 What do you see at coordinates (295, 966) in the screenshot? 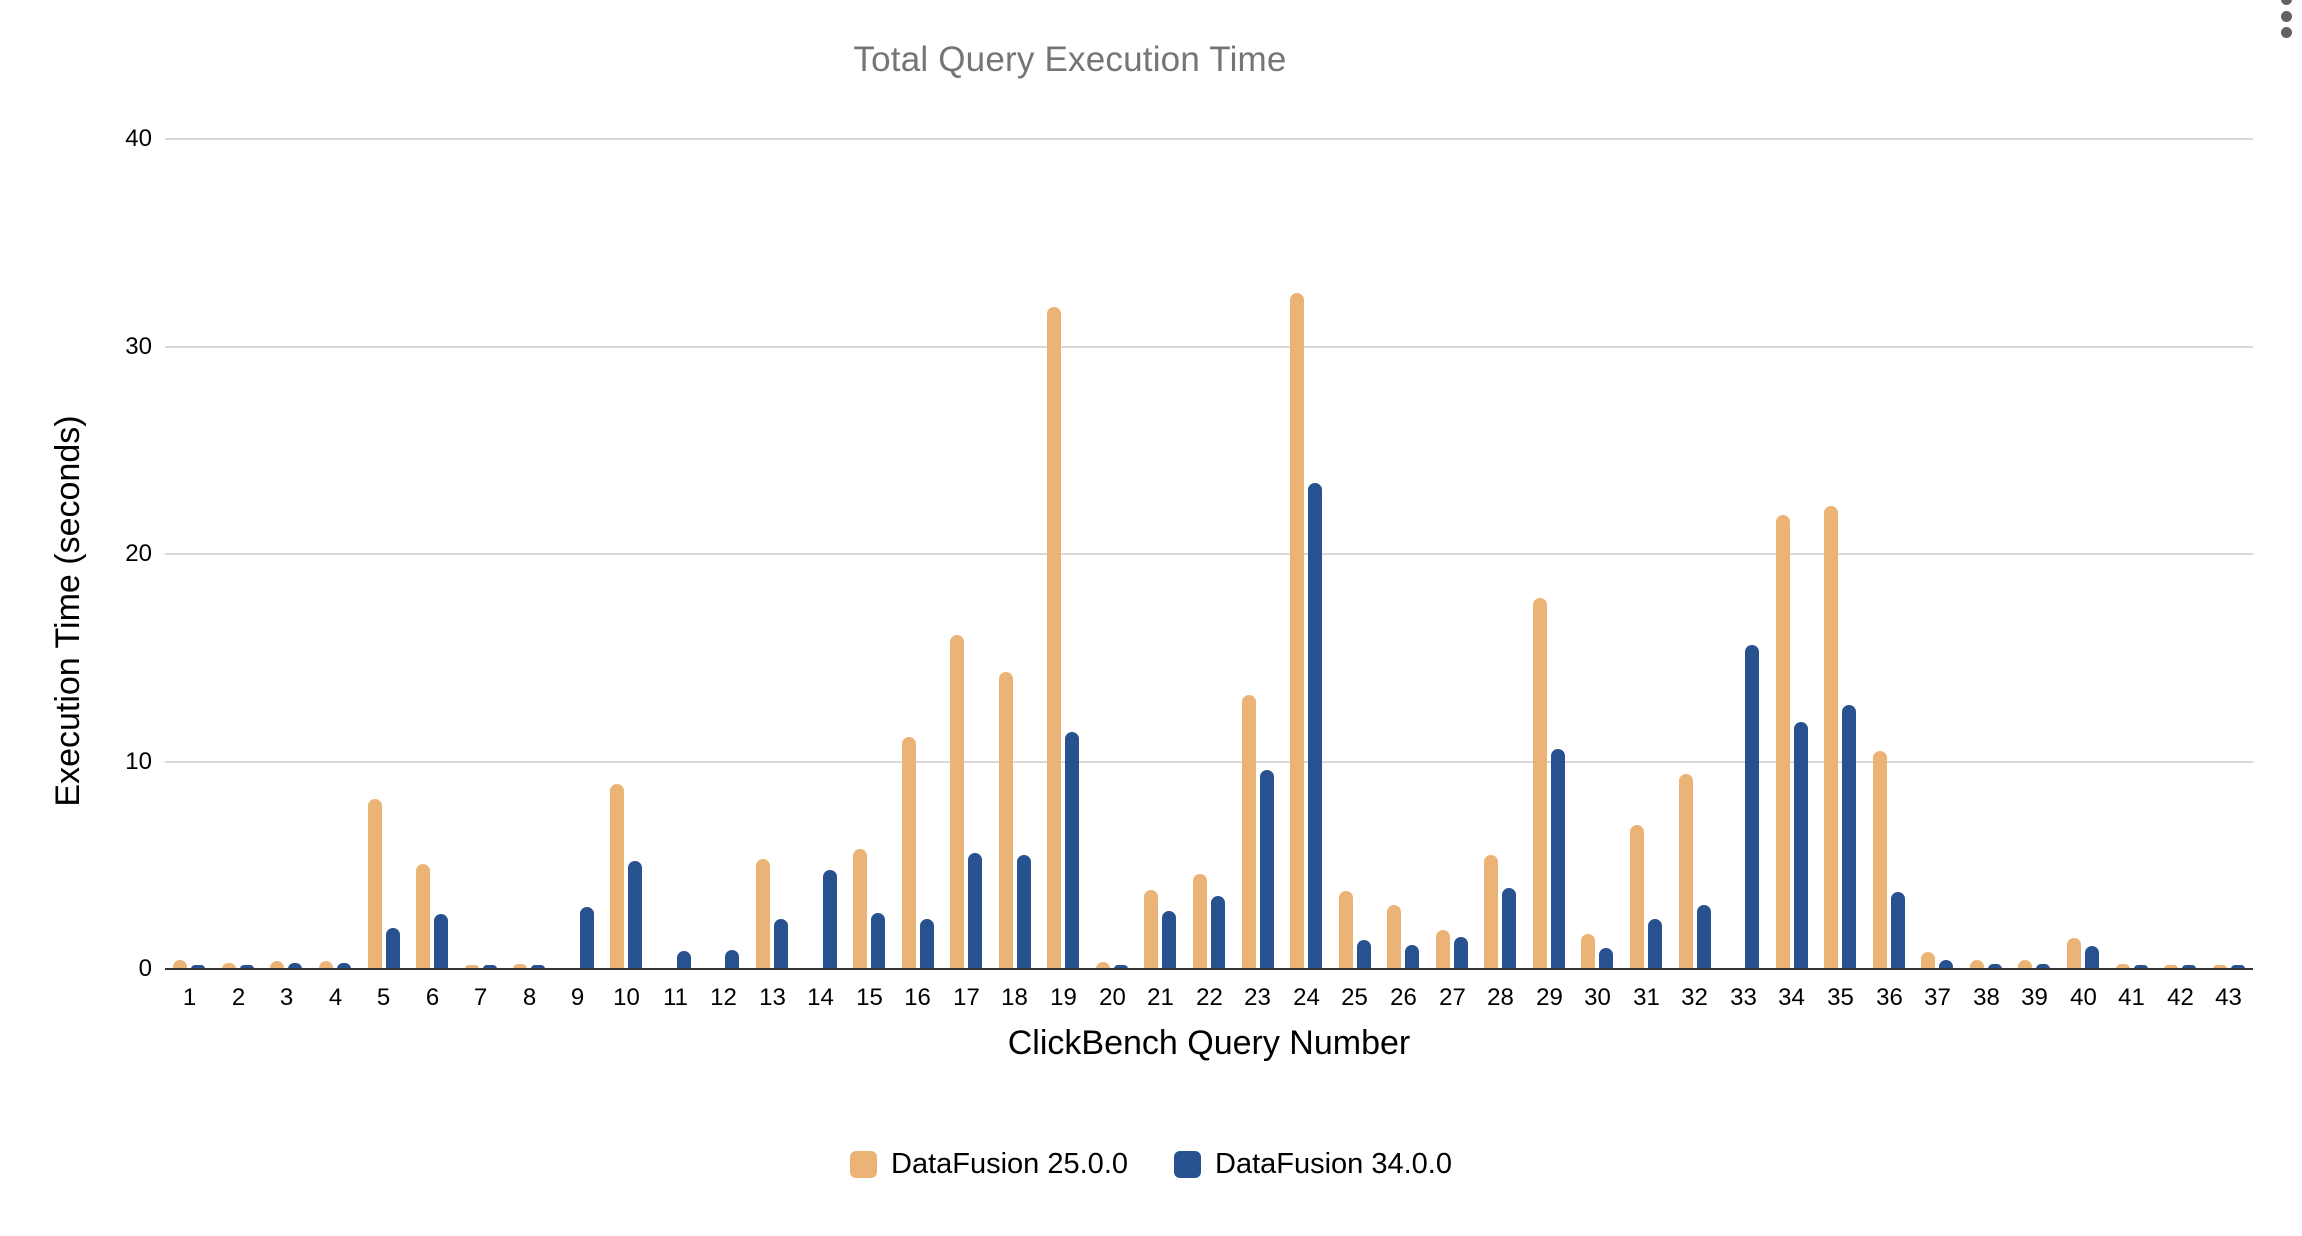
I see `bar-series2-q3` at bounding box center [295, 966].